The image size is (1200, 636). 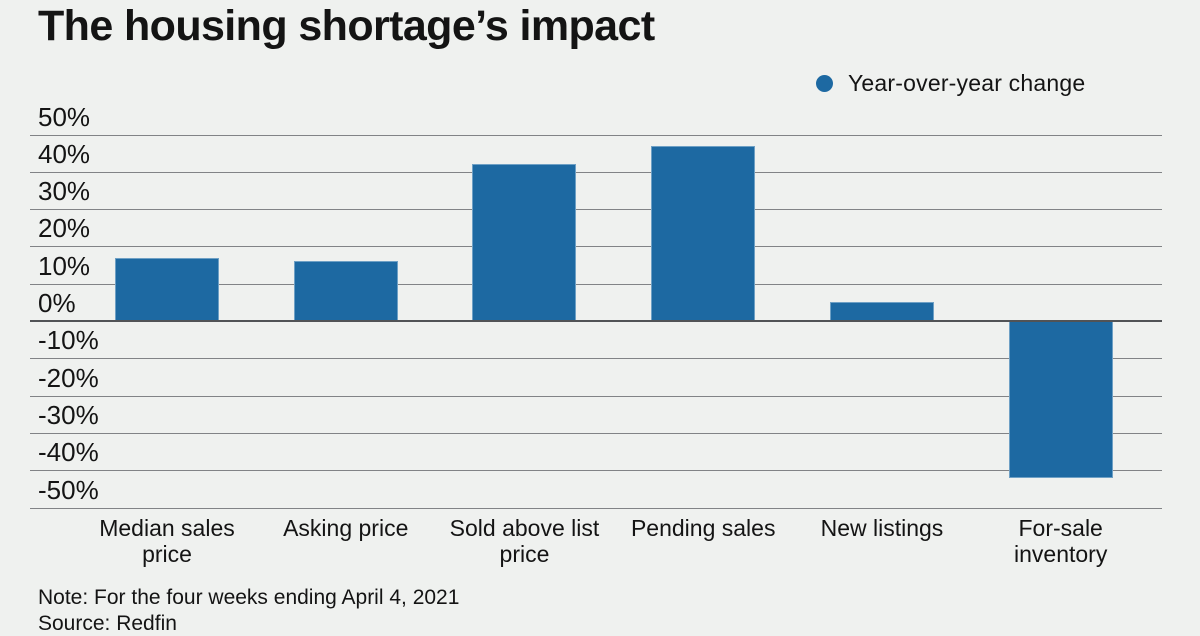 I want to click on bar-pending-sales, so click(x=703, y=233).